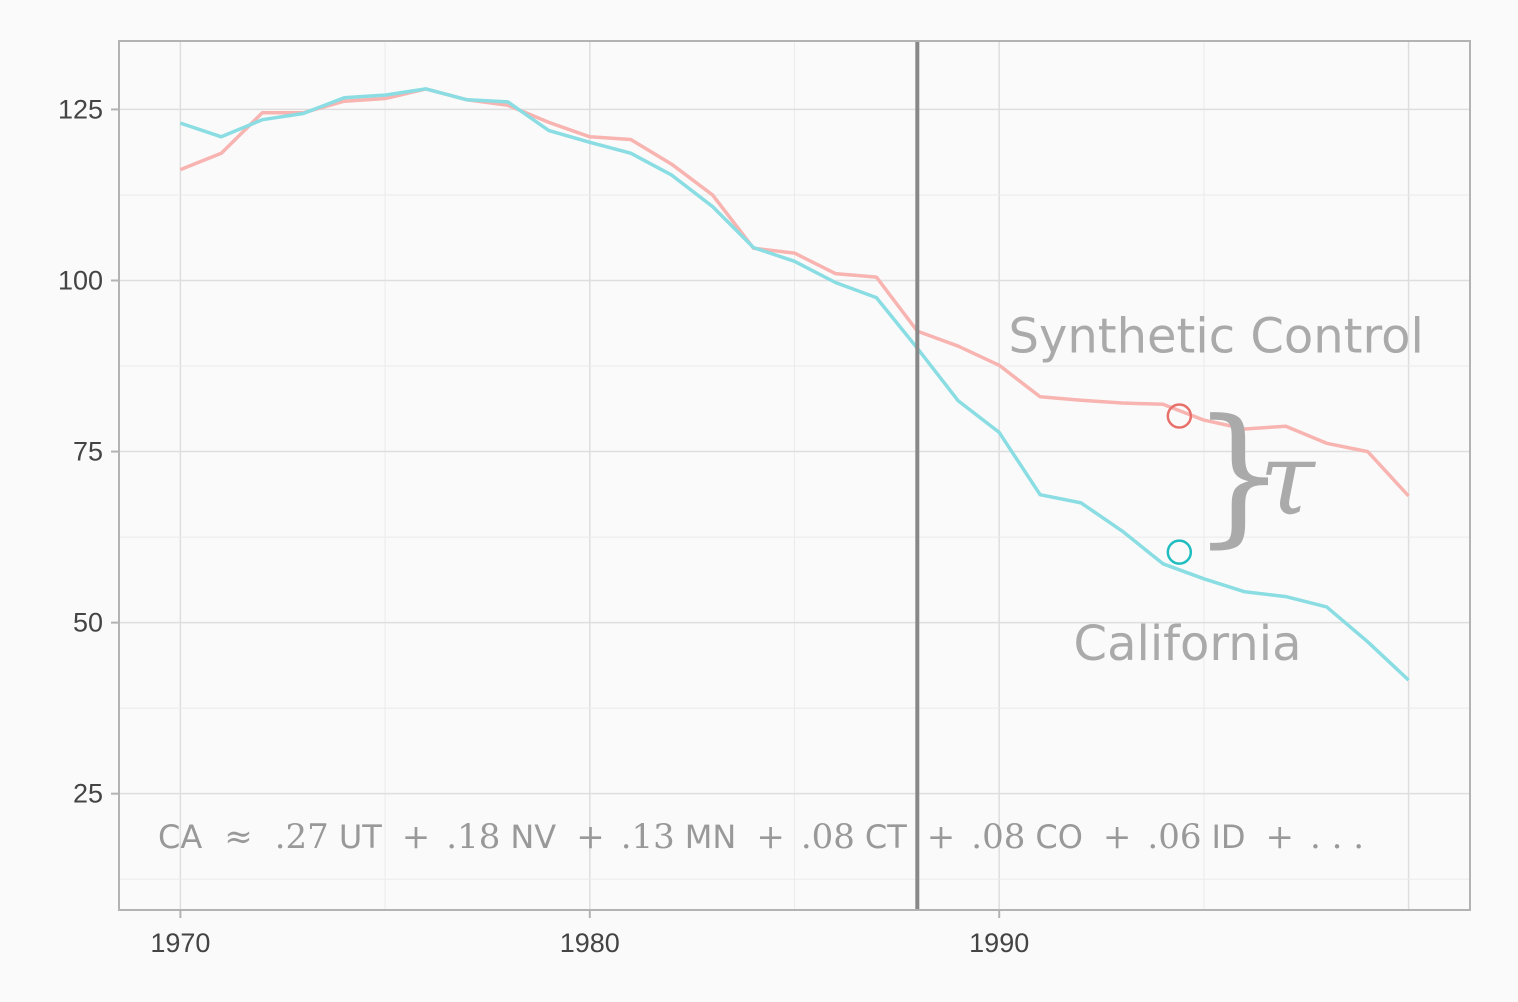 Image resolution: width=1518 pixels, height=1002 pixels. I want to click on y-tick-label: 75, so click(88, 452).